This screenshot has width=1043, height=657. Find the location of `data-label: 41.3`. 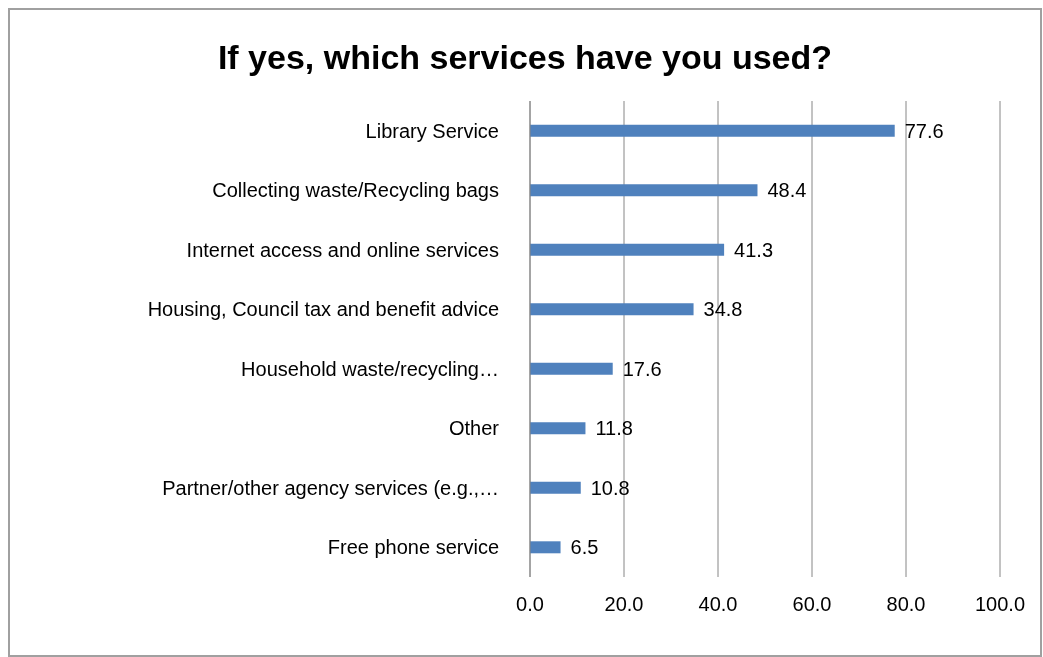

data-label: 41.3 is located at coordinates (754, 249).